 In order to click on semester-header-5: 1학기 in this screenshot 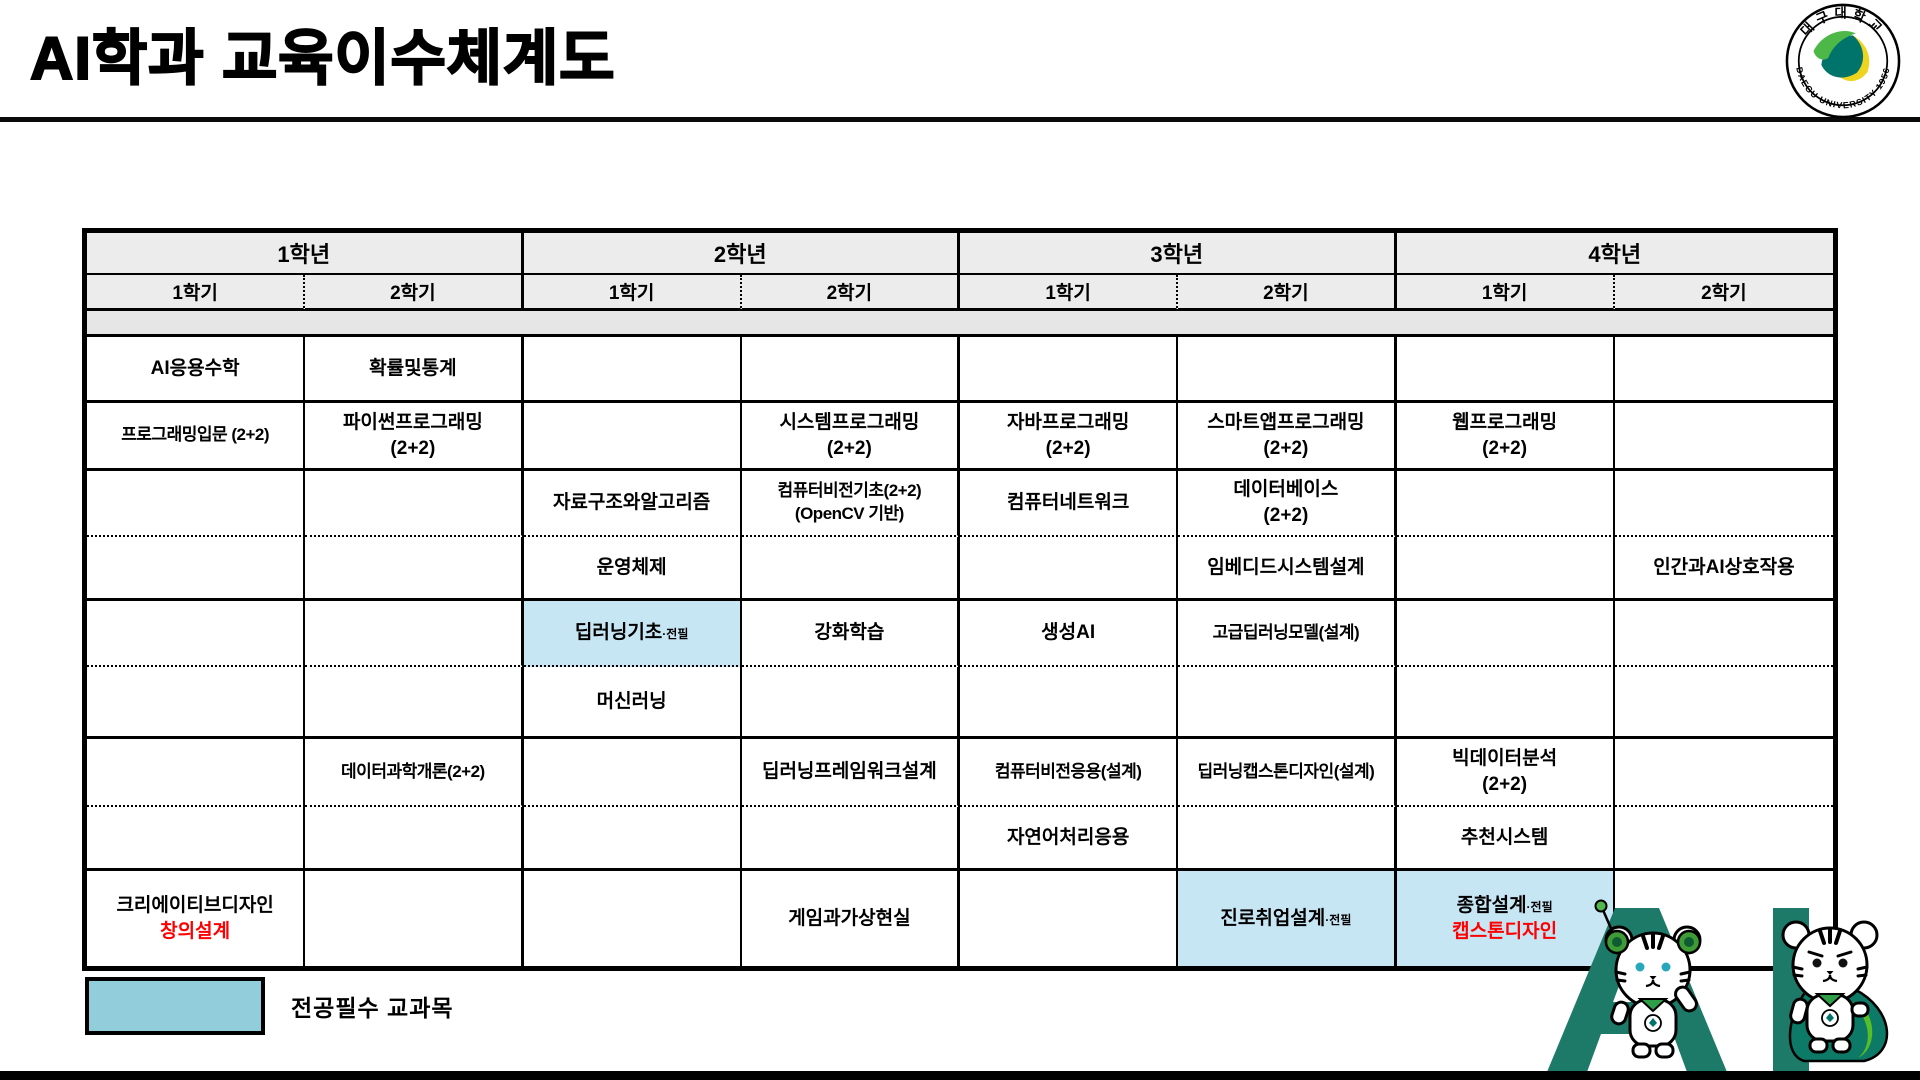, I will do `click(1069, 293)`.